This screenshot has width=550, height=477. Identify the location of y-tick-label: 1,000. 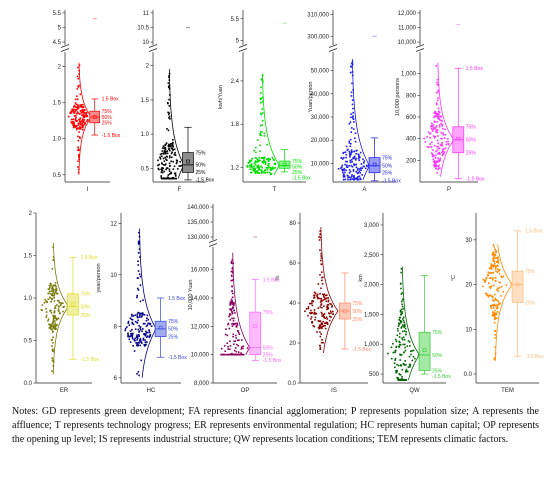
(409, 75).